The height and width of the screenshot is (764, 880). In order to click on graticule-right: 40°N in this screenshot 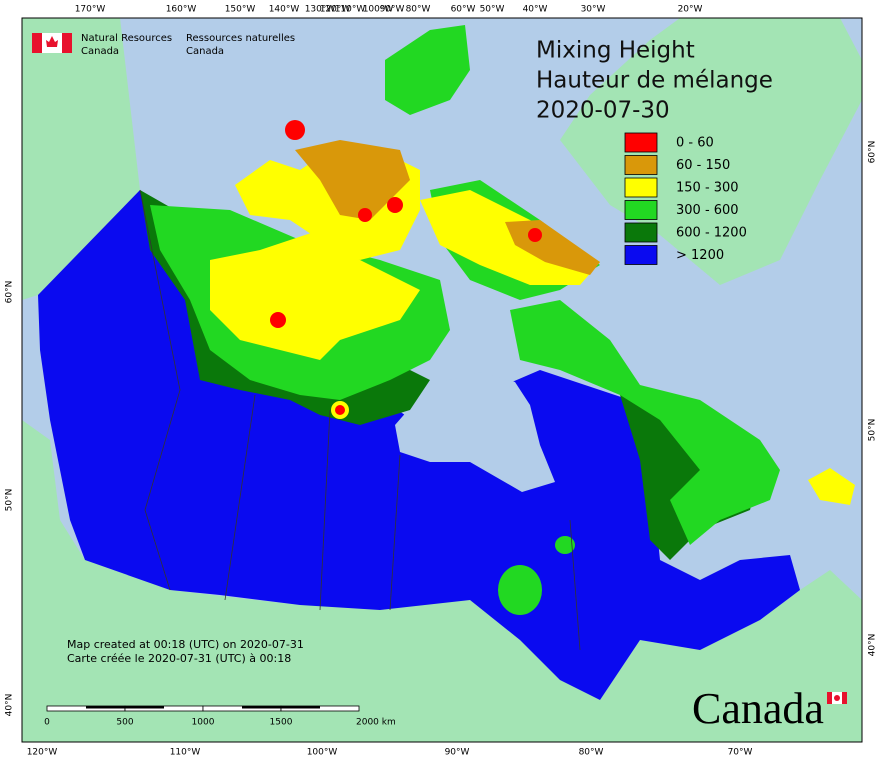, I will do `click(873, 645)`.